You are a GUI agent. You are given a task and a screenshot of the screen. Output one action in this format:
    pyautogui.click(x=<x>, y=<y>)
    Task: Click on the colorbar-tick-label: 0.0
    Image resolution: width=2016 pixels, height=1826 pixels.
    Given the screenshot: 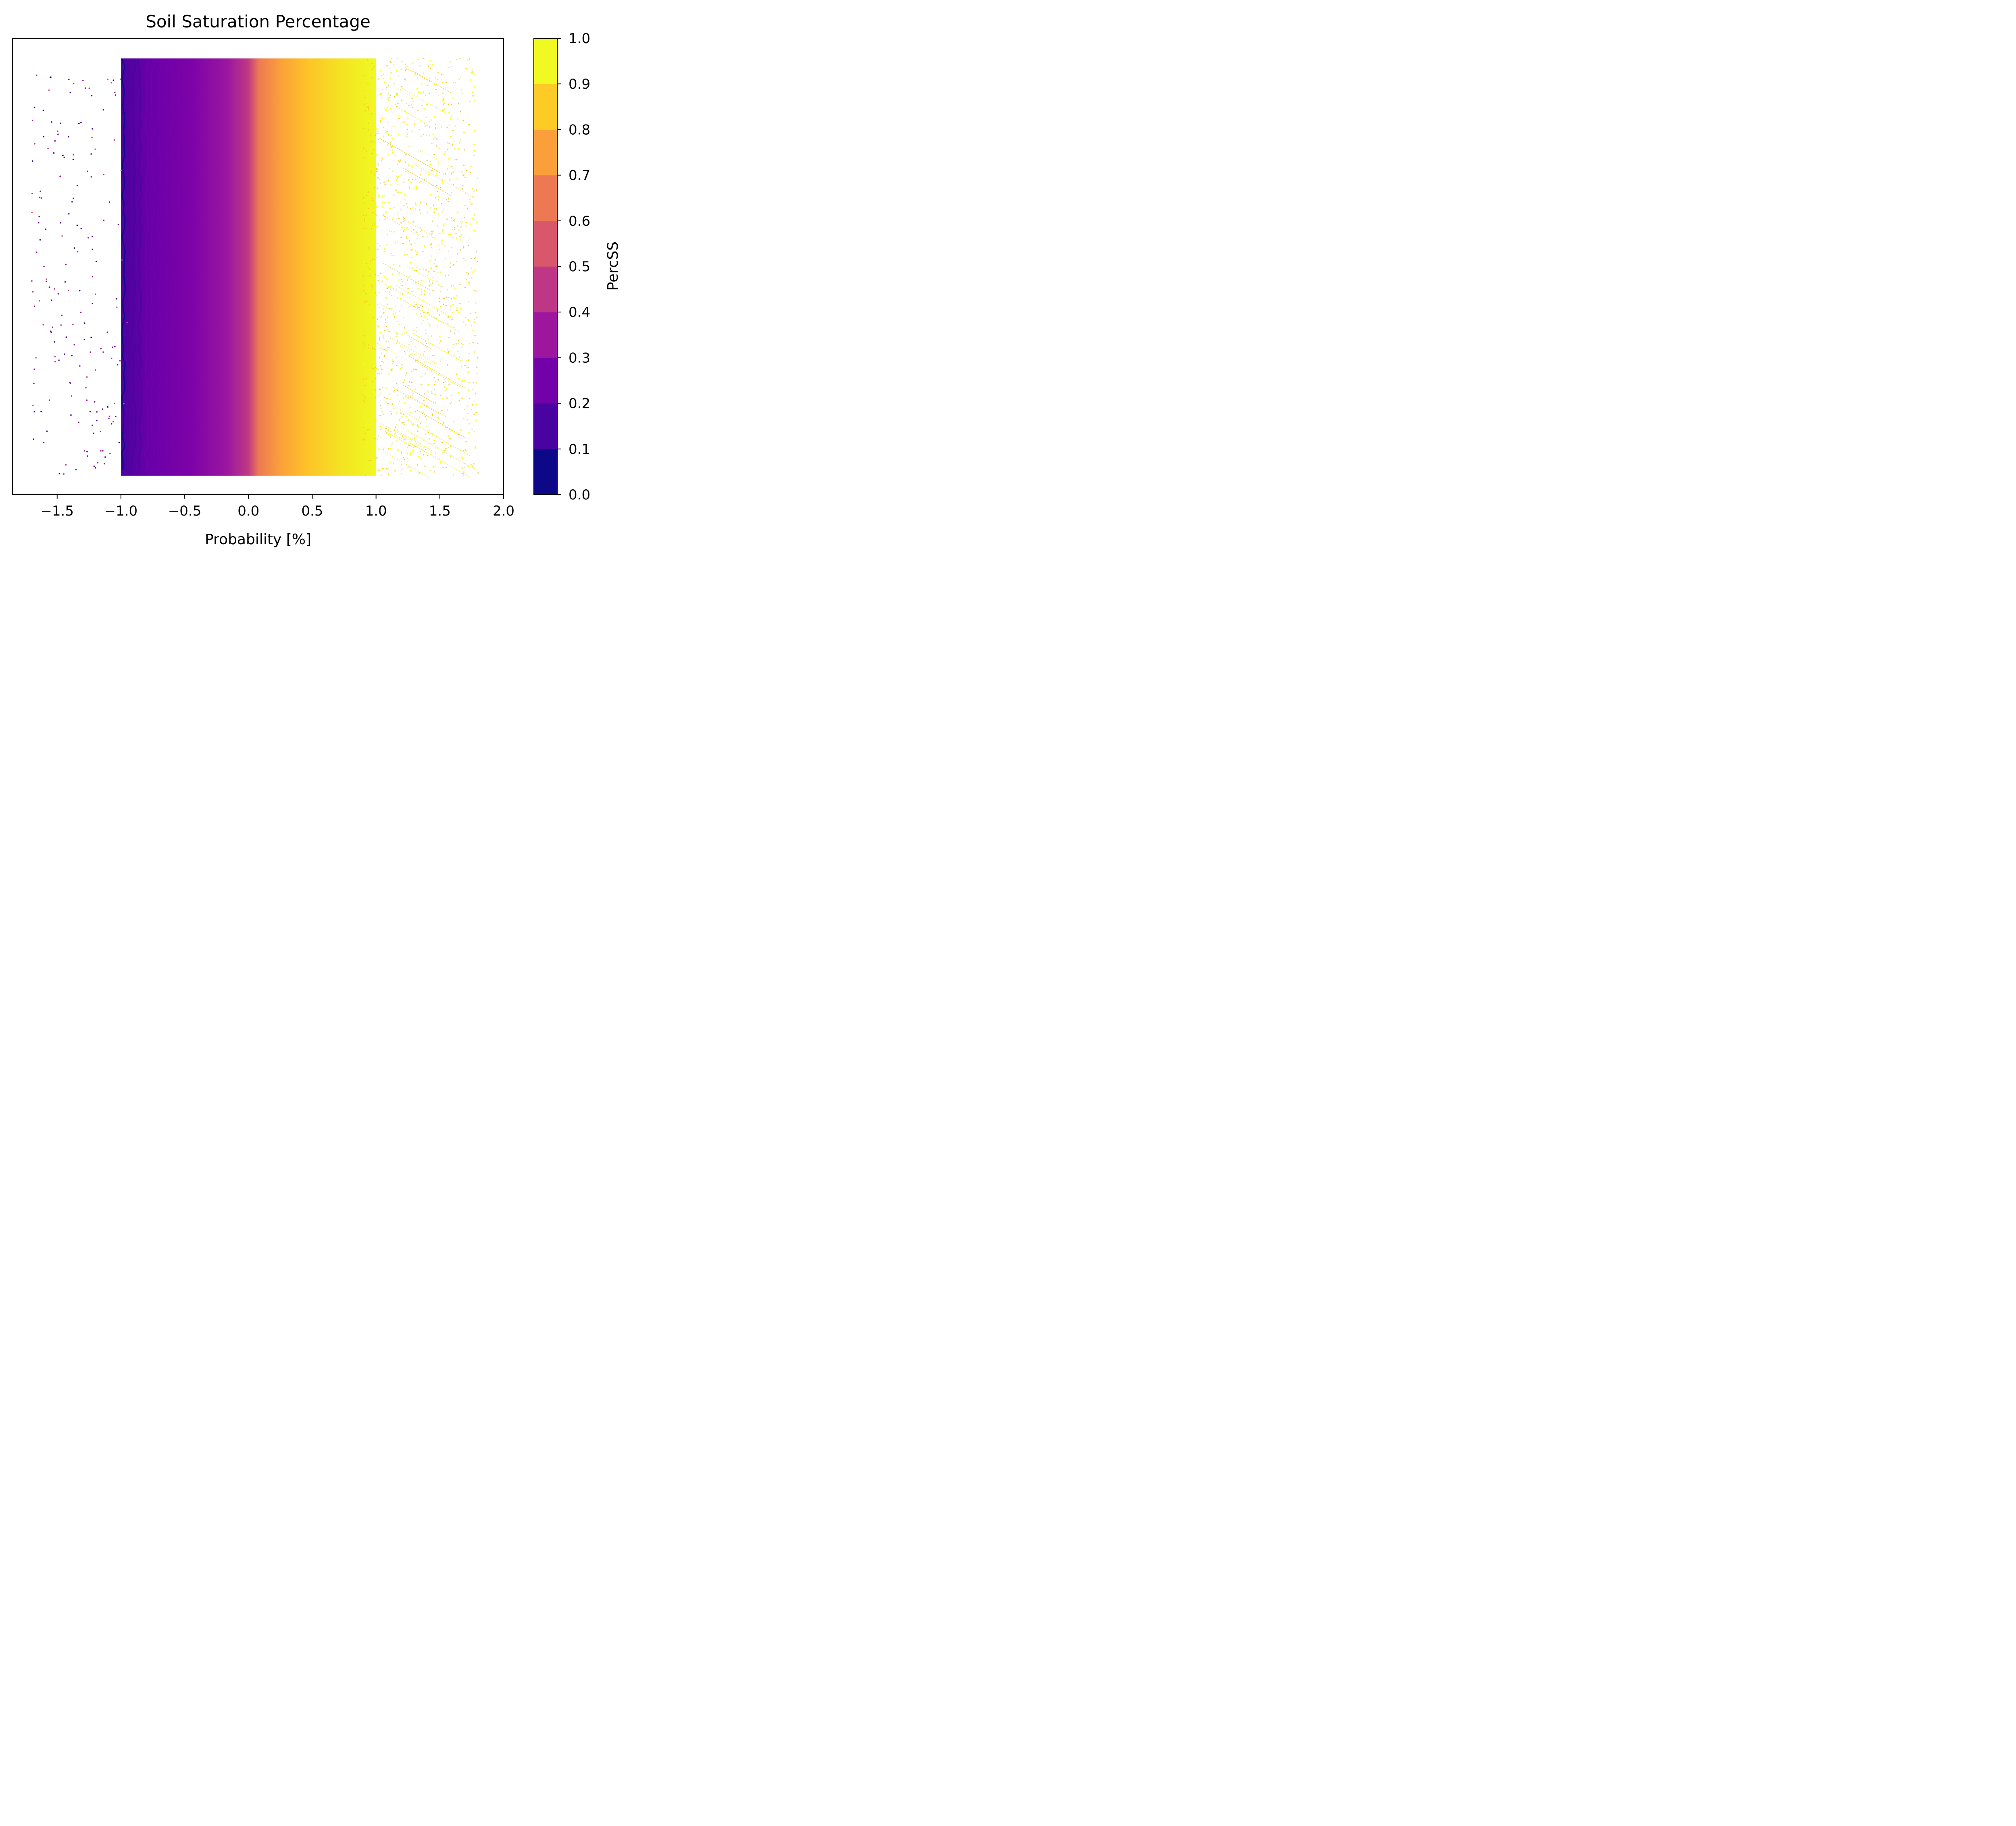 What is the action you would take?
    pyautogui.click(x=579, y=495)
    